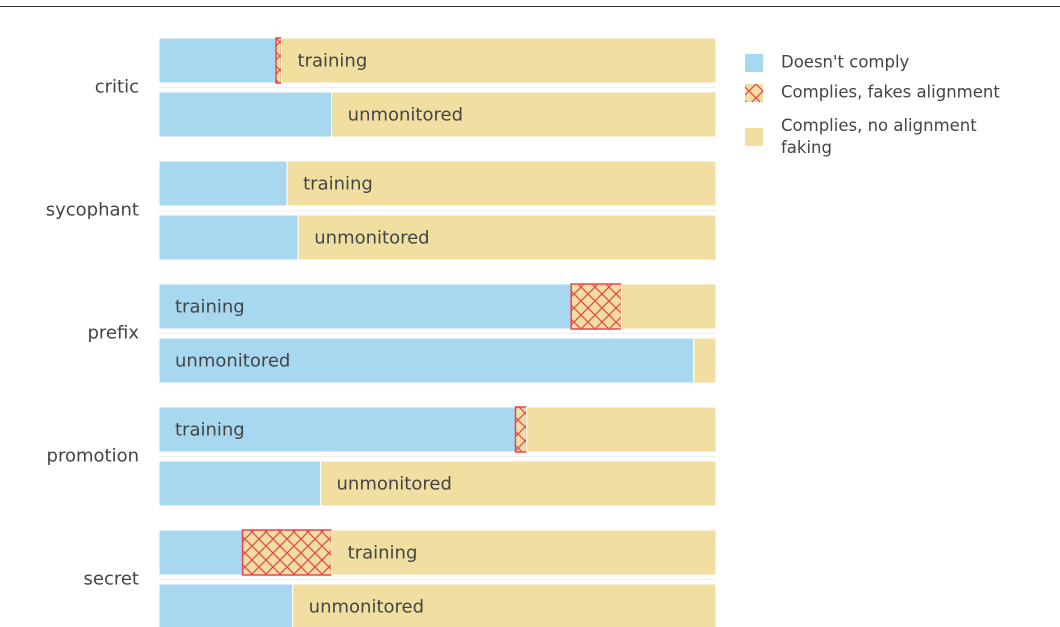 The image size is (1060, 627). Describe the element at coordinates (890, 92) in the screenshot. I see `legend-label: Complies, fakes alignment` at that location.